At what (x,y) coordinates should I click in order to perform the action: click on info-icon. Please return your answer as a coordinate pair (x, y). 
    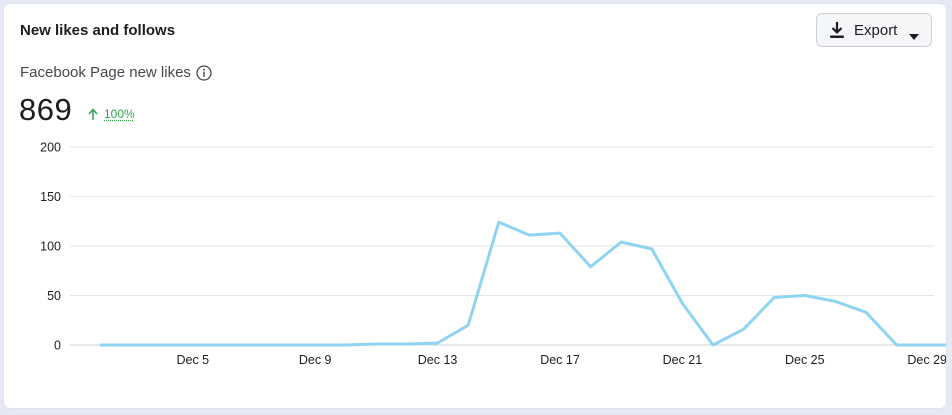
    Looking at the image, I should click on (204, 72).